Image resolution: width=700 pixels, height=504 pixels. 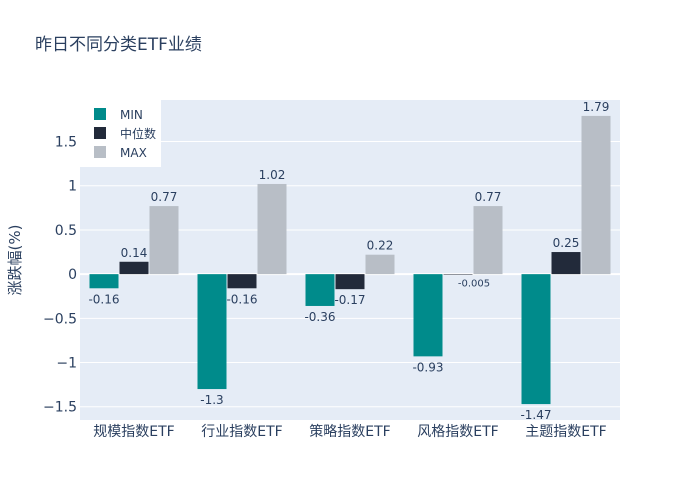 What do you see at coordinates (457, 432) in the screenshot?
I see `x-tick-label: 风格指数ETF` at bounding box center [457, 432].